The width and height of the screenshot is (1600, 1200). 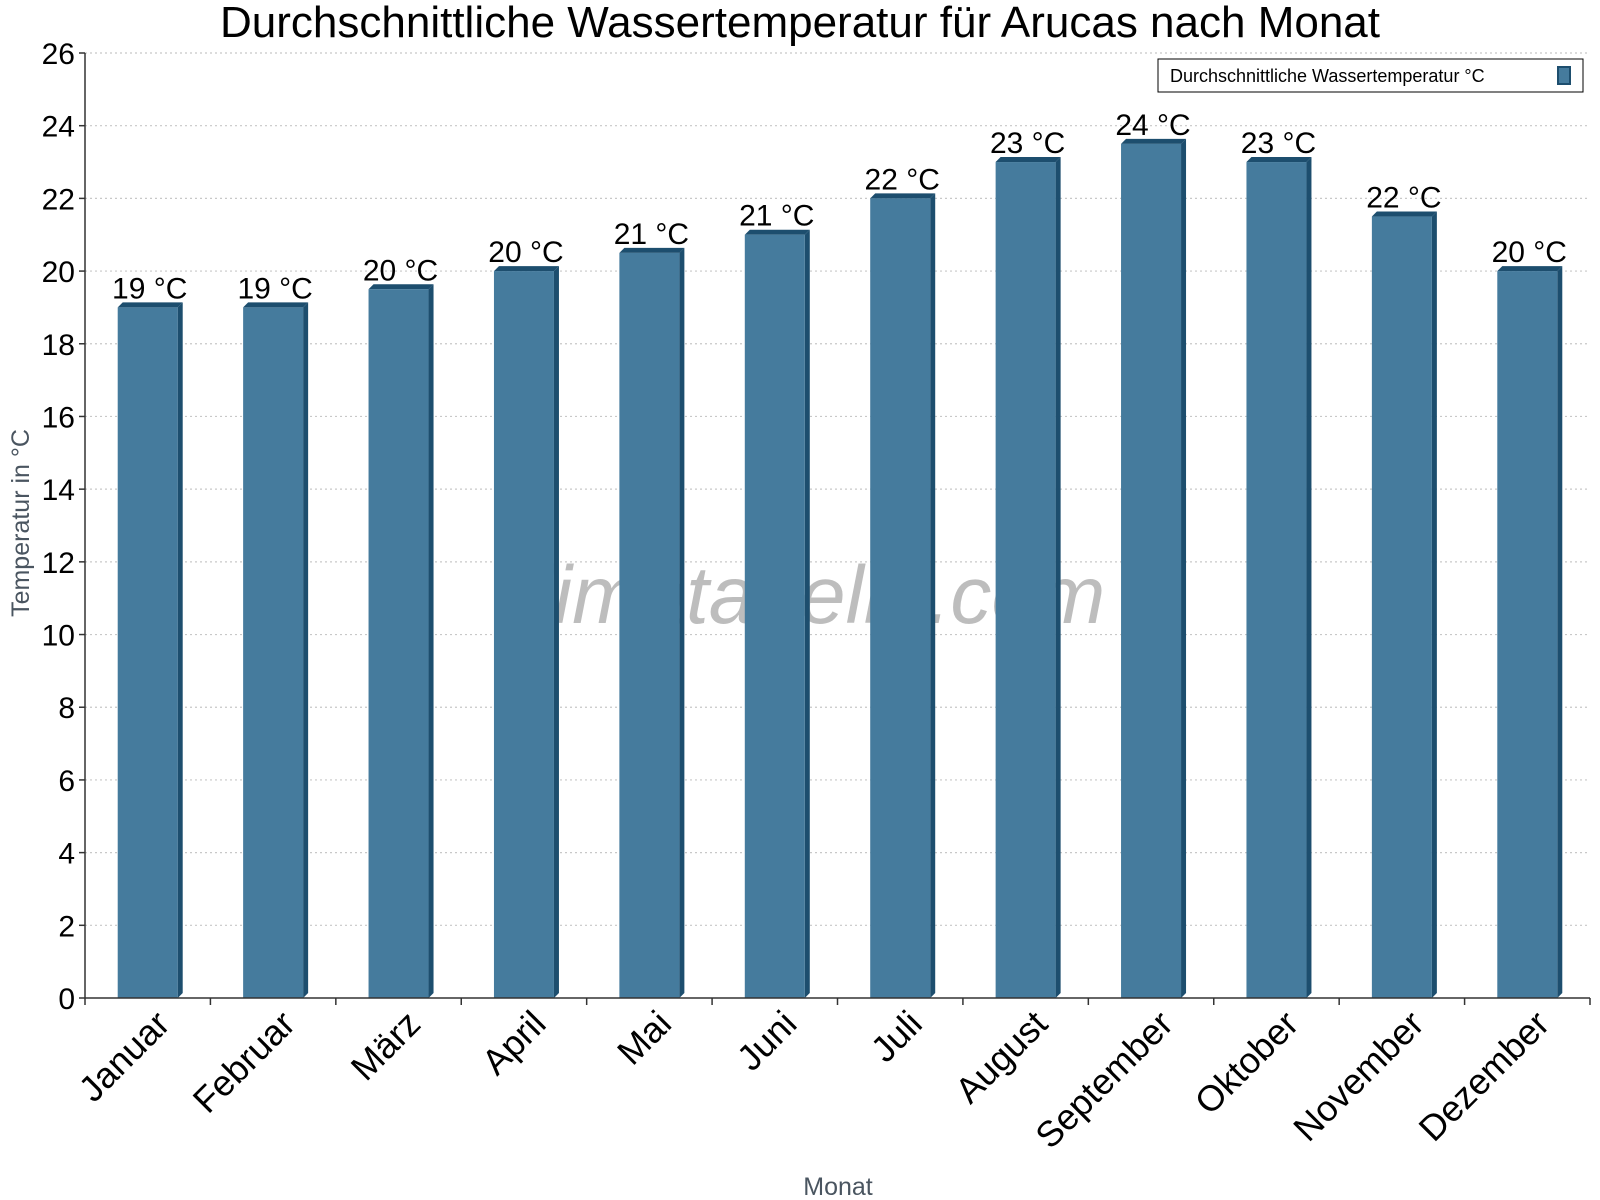 I want to click on data-label: 24 °C, so click(x=1152, y=125).